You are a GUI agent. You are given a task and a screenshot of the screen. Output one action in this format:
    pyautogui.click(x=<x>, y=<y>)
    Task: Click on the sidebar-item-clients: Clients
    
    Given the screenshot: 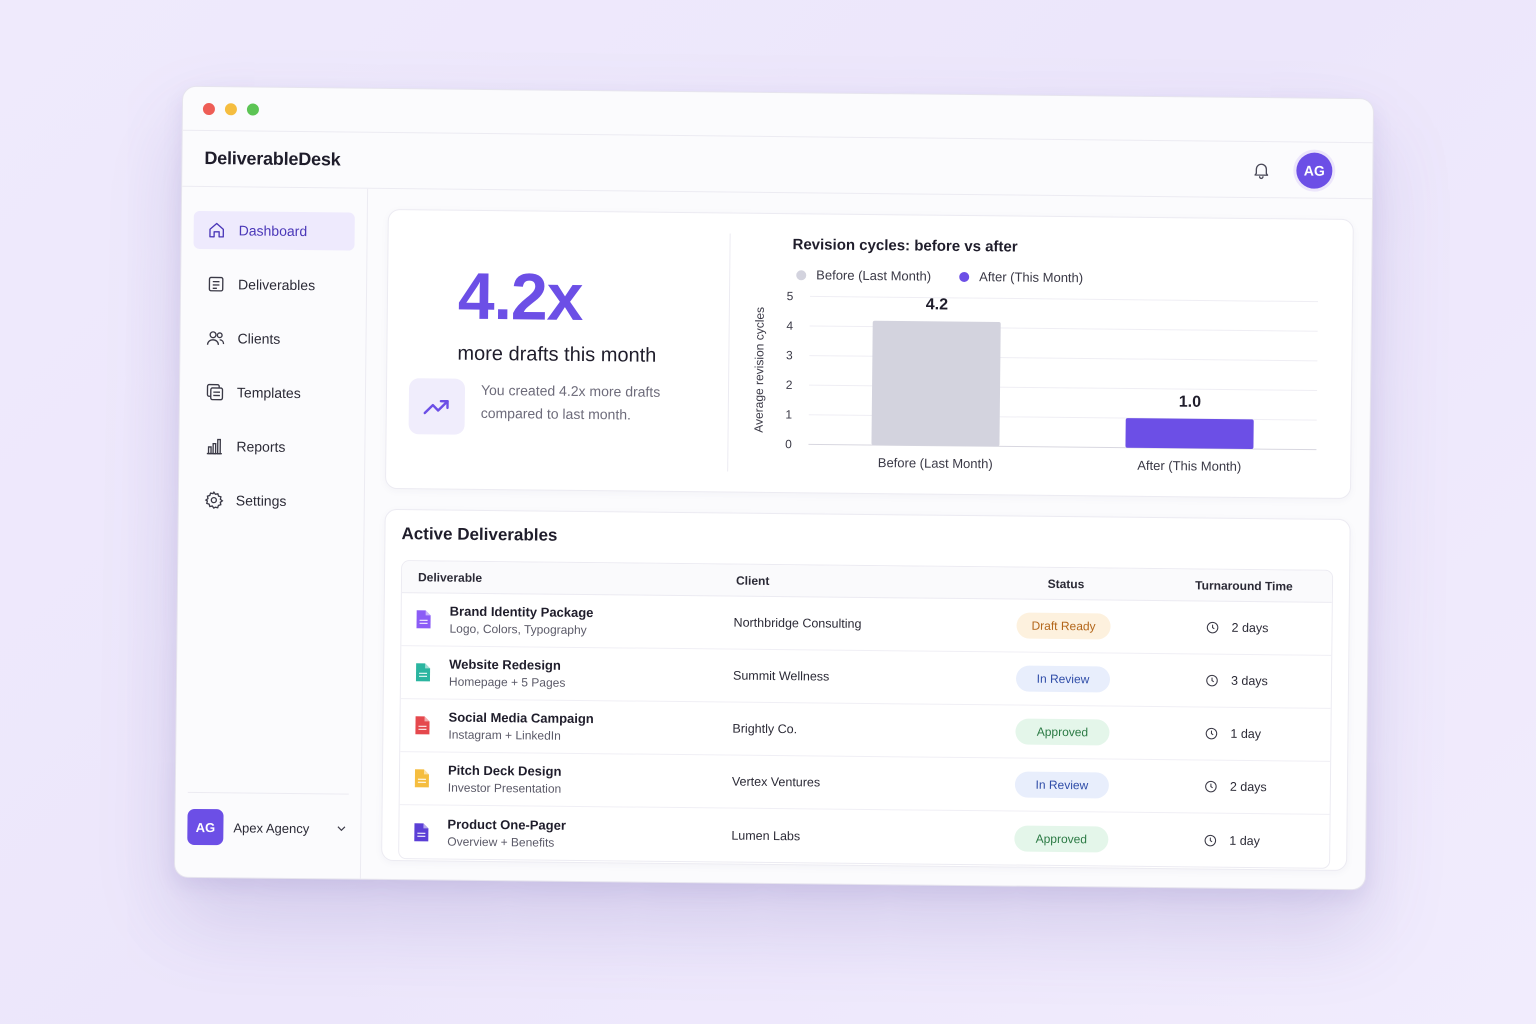 What is the action you would take?
    pyautogui.click(x=272, y=339)
    